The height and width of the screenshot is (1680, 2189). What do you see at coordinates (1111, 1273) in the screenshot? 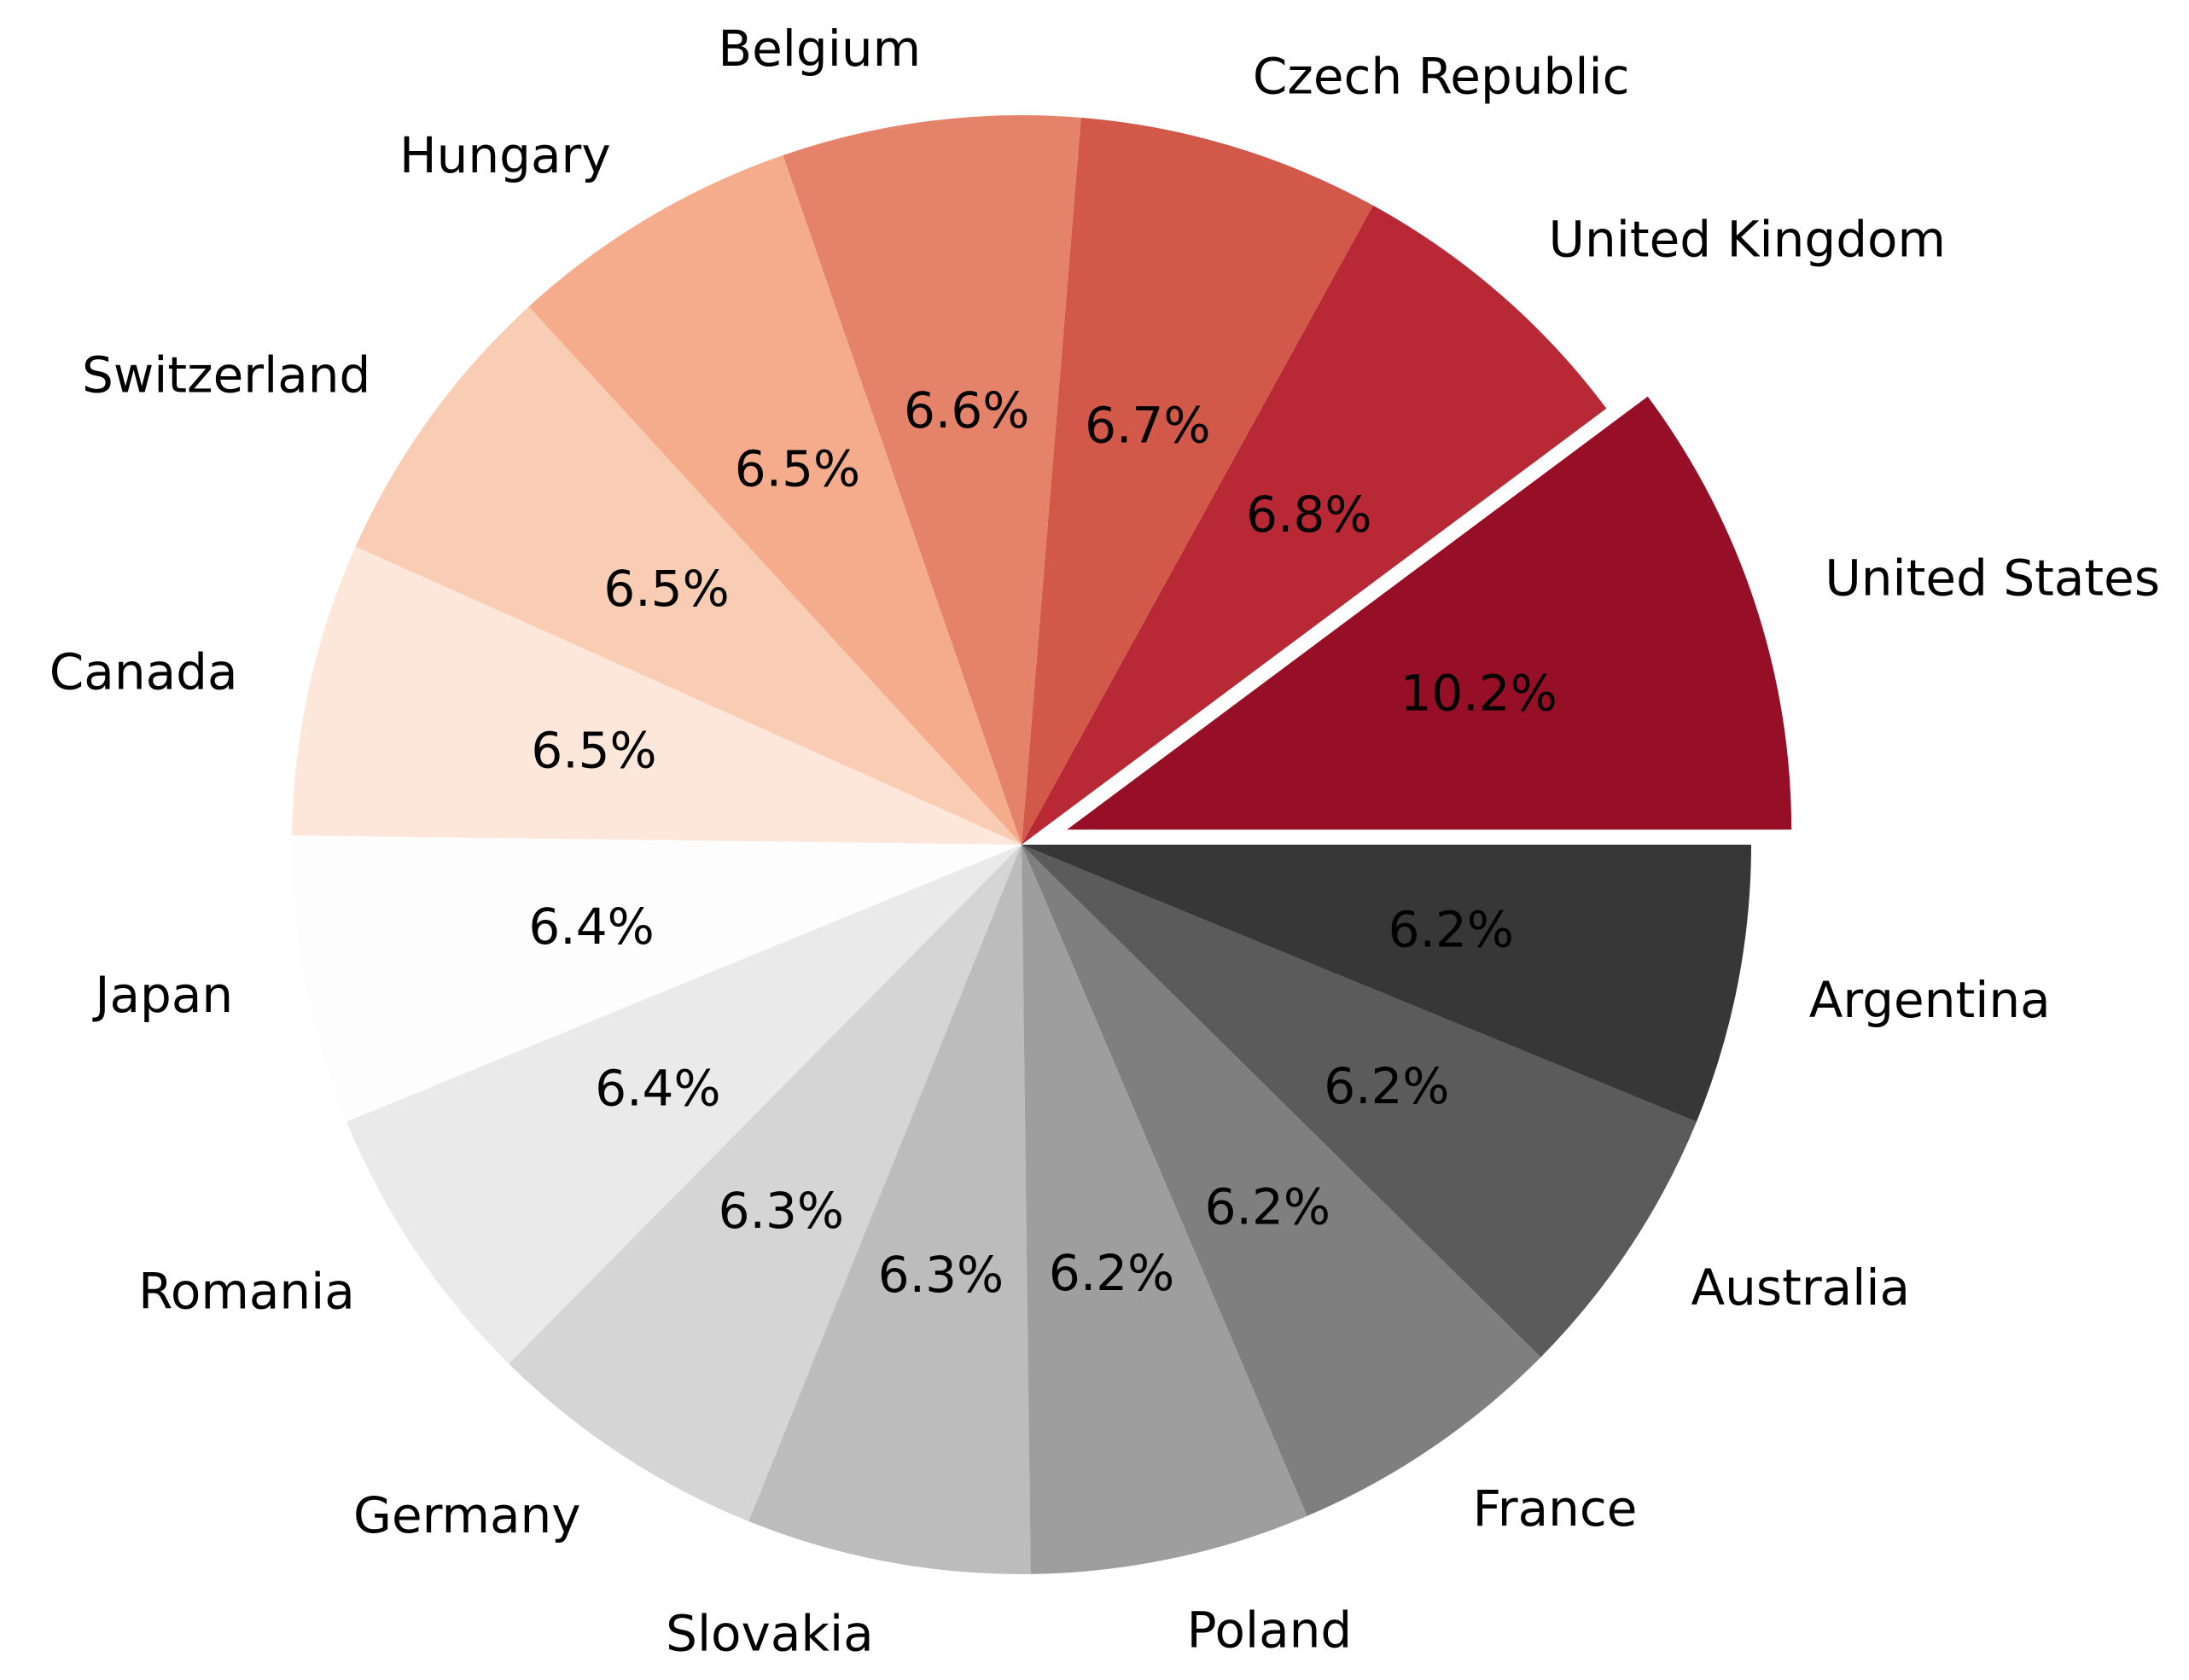
I see `pct-label-poland: 6.2%` at bounding box center [1111, 1273].